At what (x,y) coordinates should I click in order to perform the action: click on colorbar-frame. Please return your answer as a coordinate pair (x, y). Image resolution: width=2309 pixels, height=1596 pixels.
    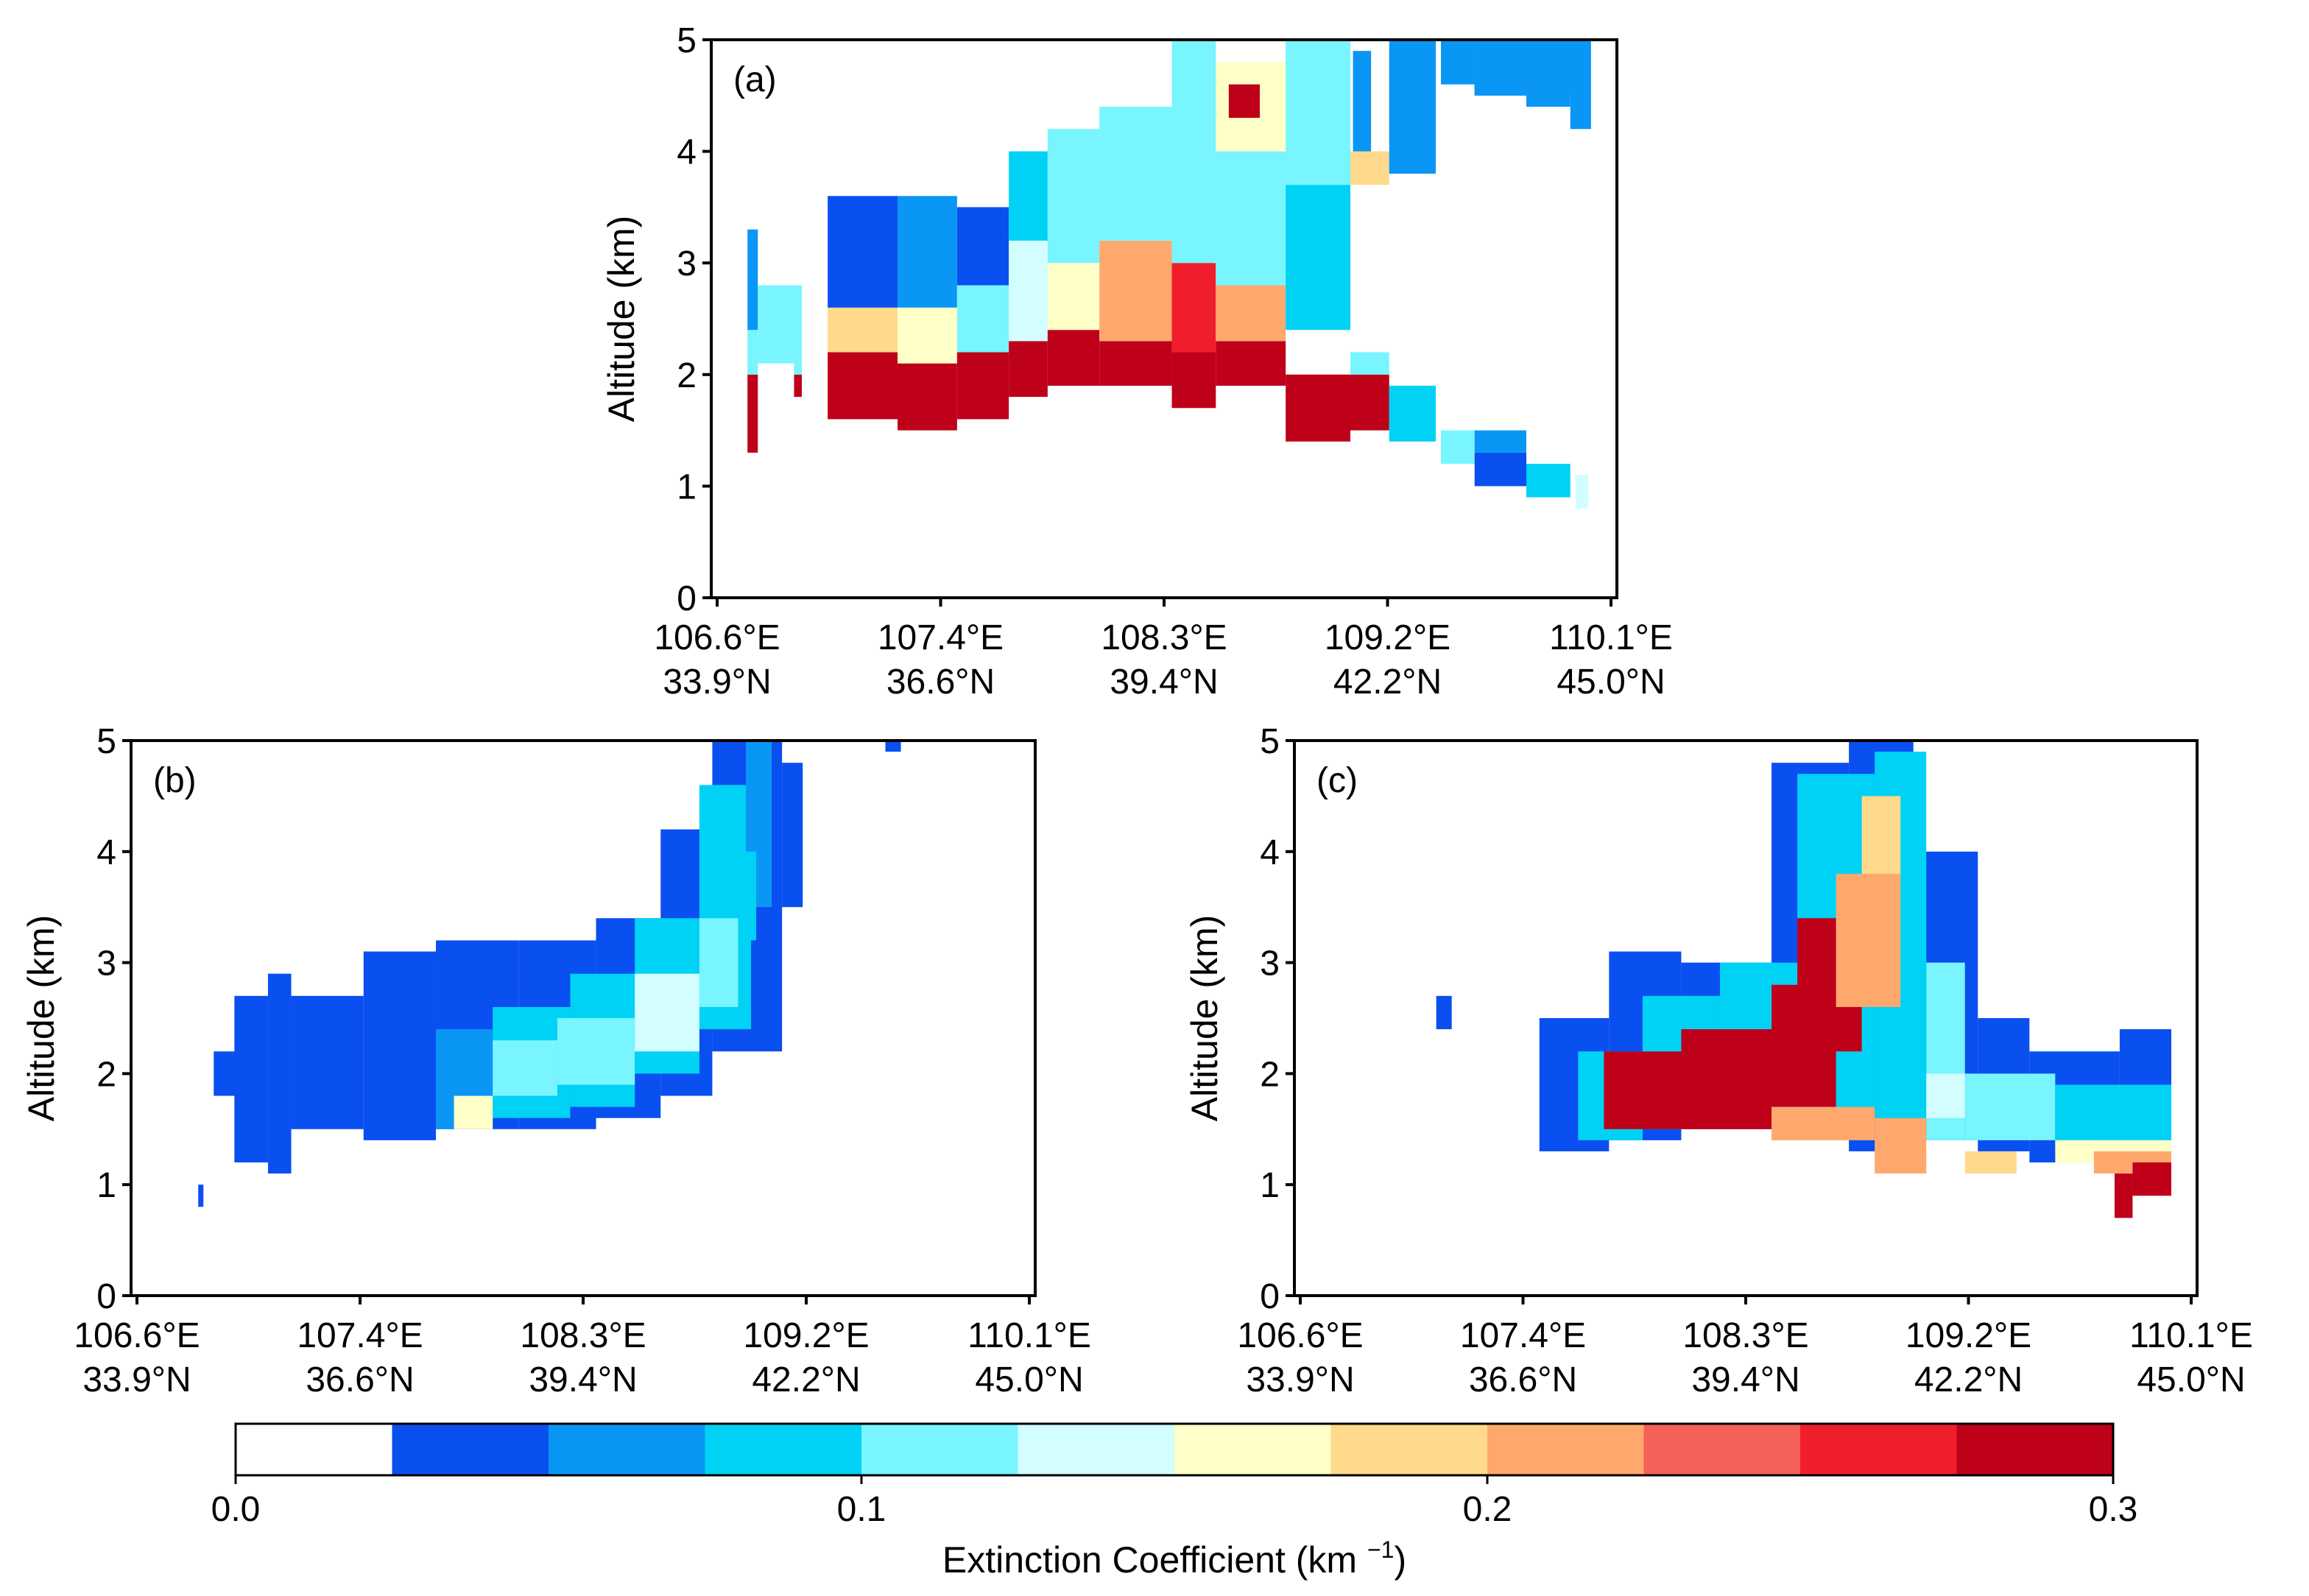
    Looking at the image, I should click on (1174, 1449).